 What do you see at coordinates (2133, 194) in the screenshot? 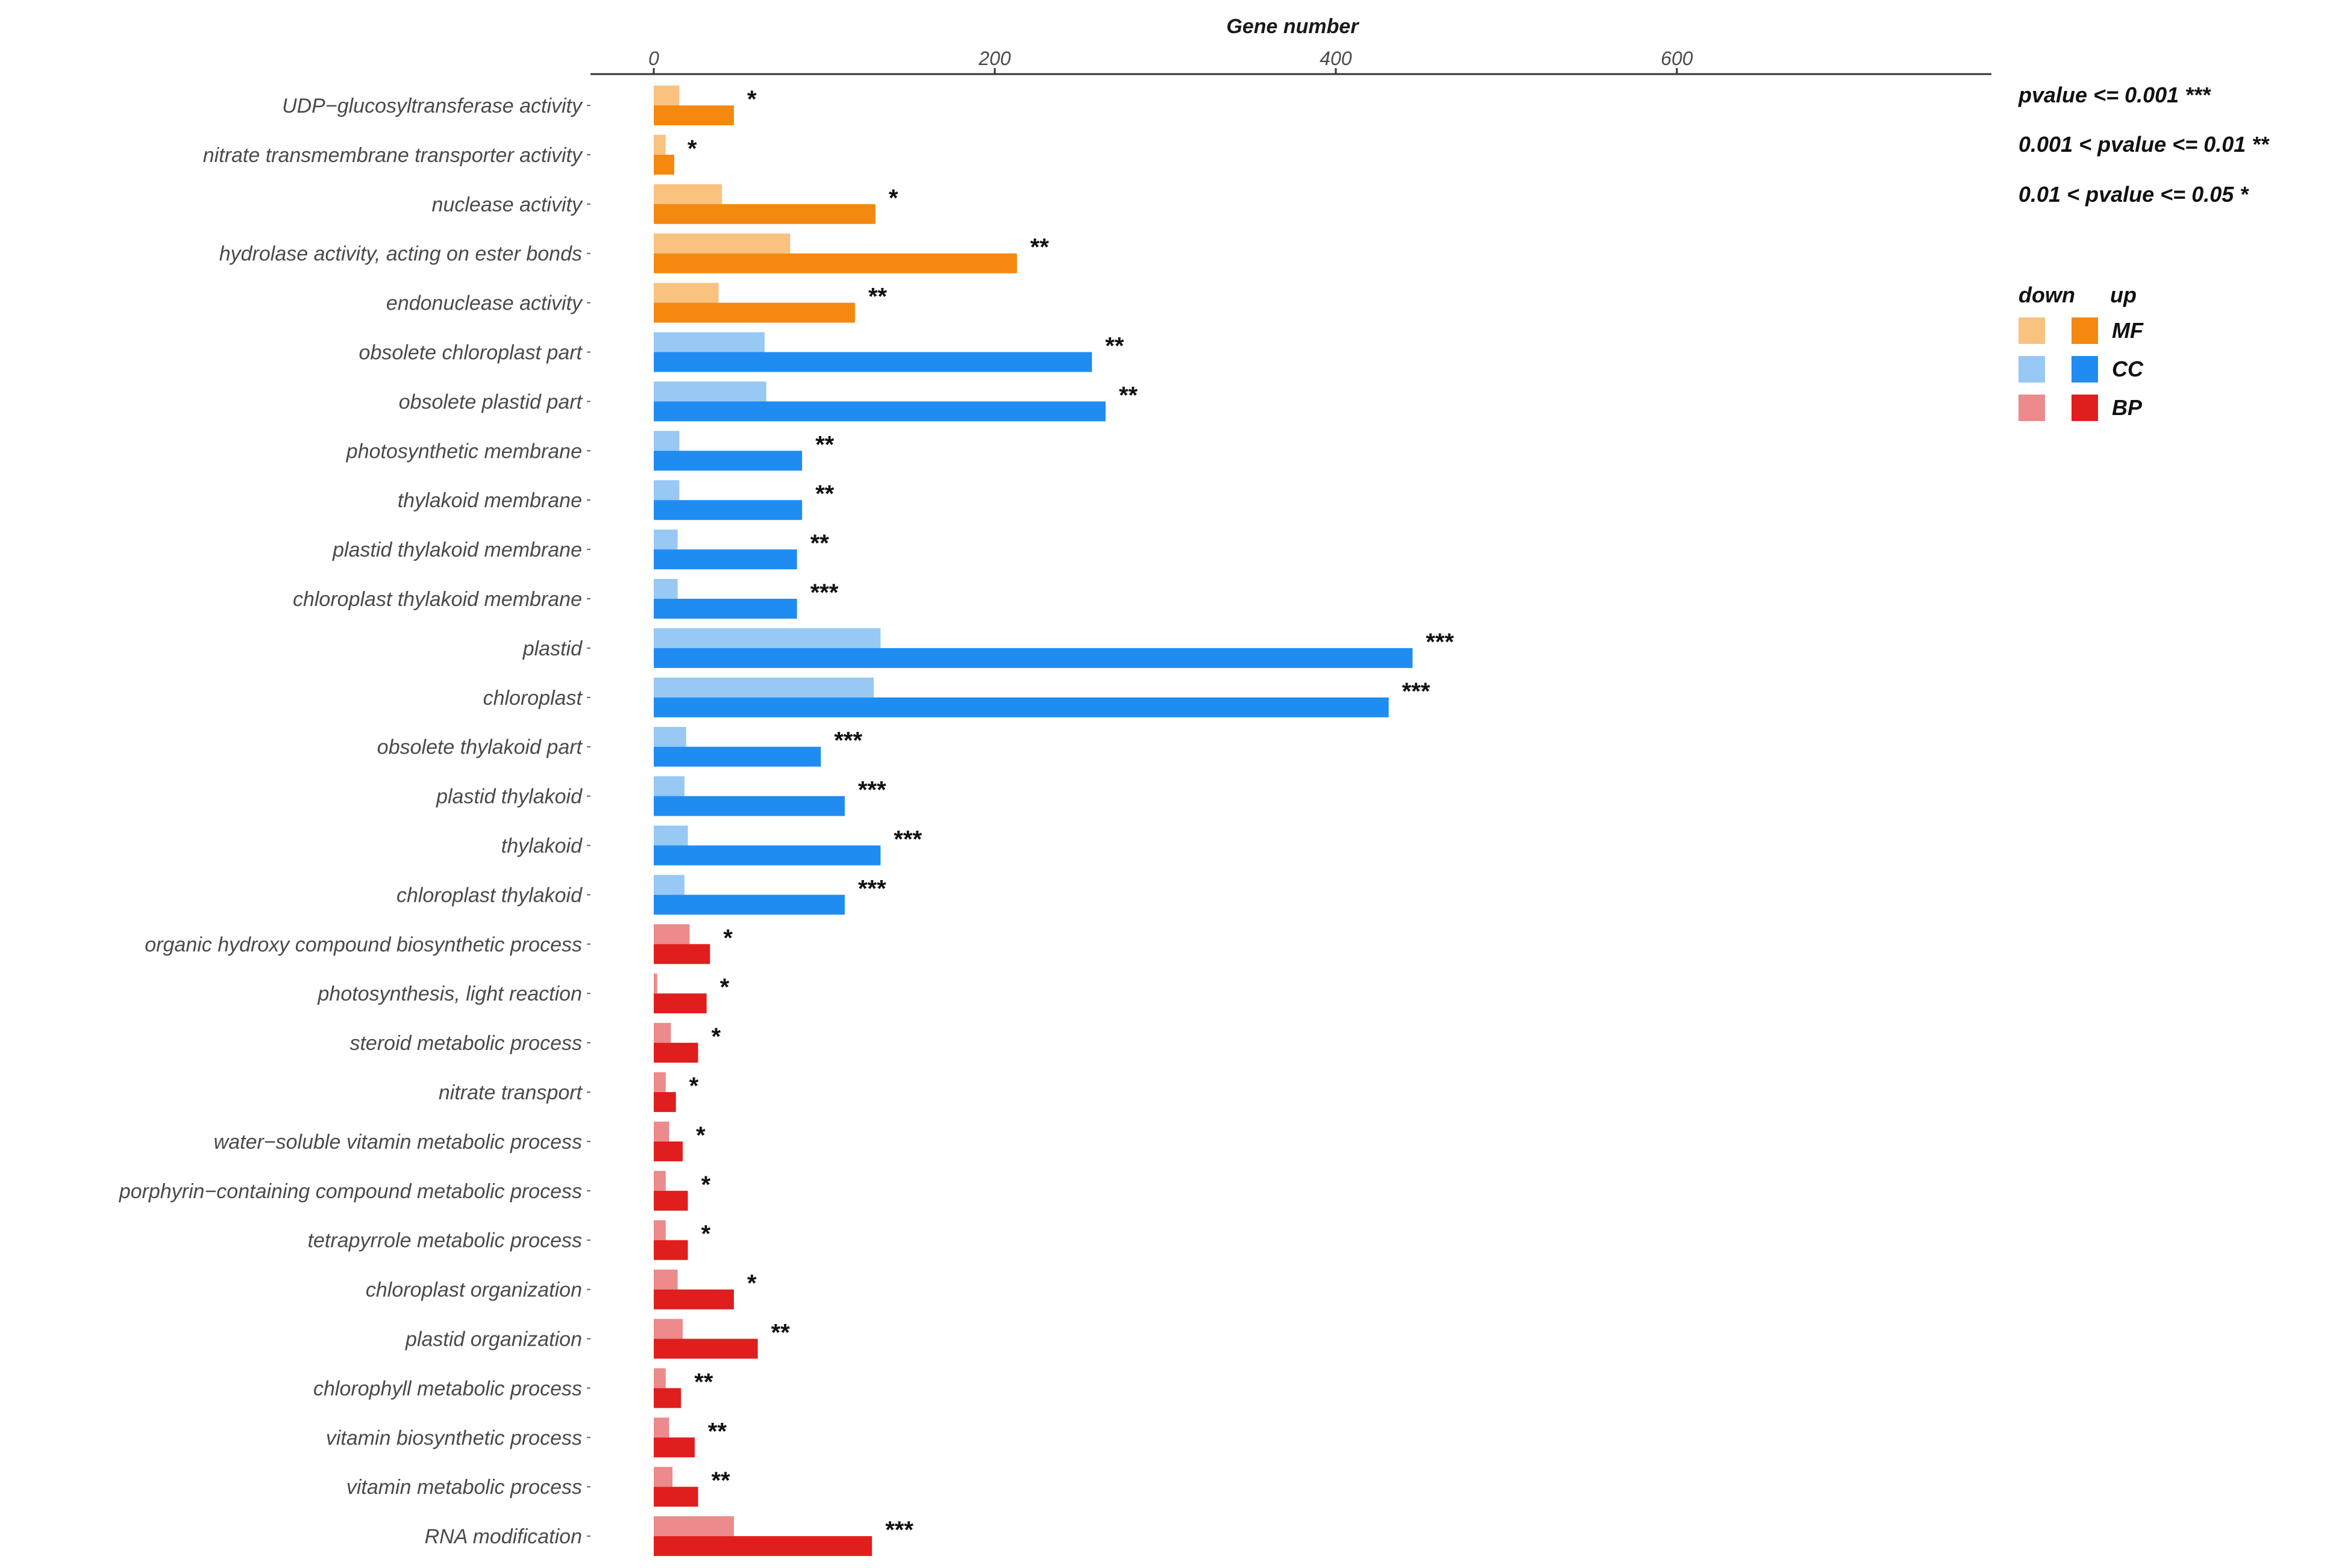
I see `sig-legend-item-3: 0.01 < pvalue <= 0.05 *` at bounding box center [2133, 194].